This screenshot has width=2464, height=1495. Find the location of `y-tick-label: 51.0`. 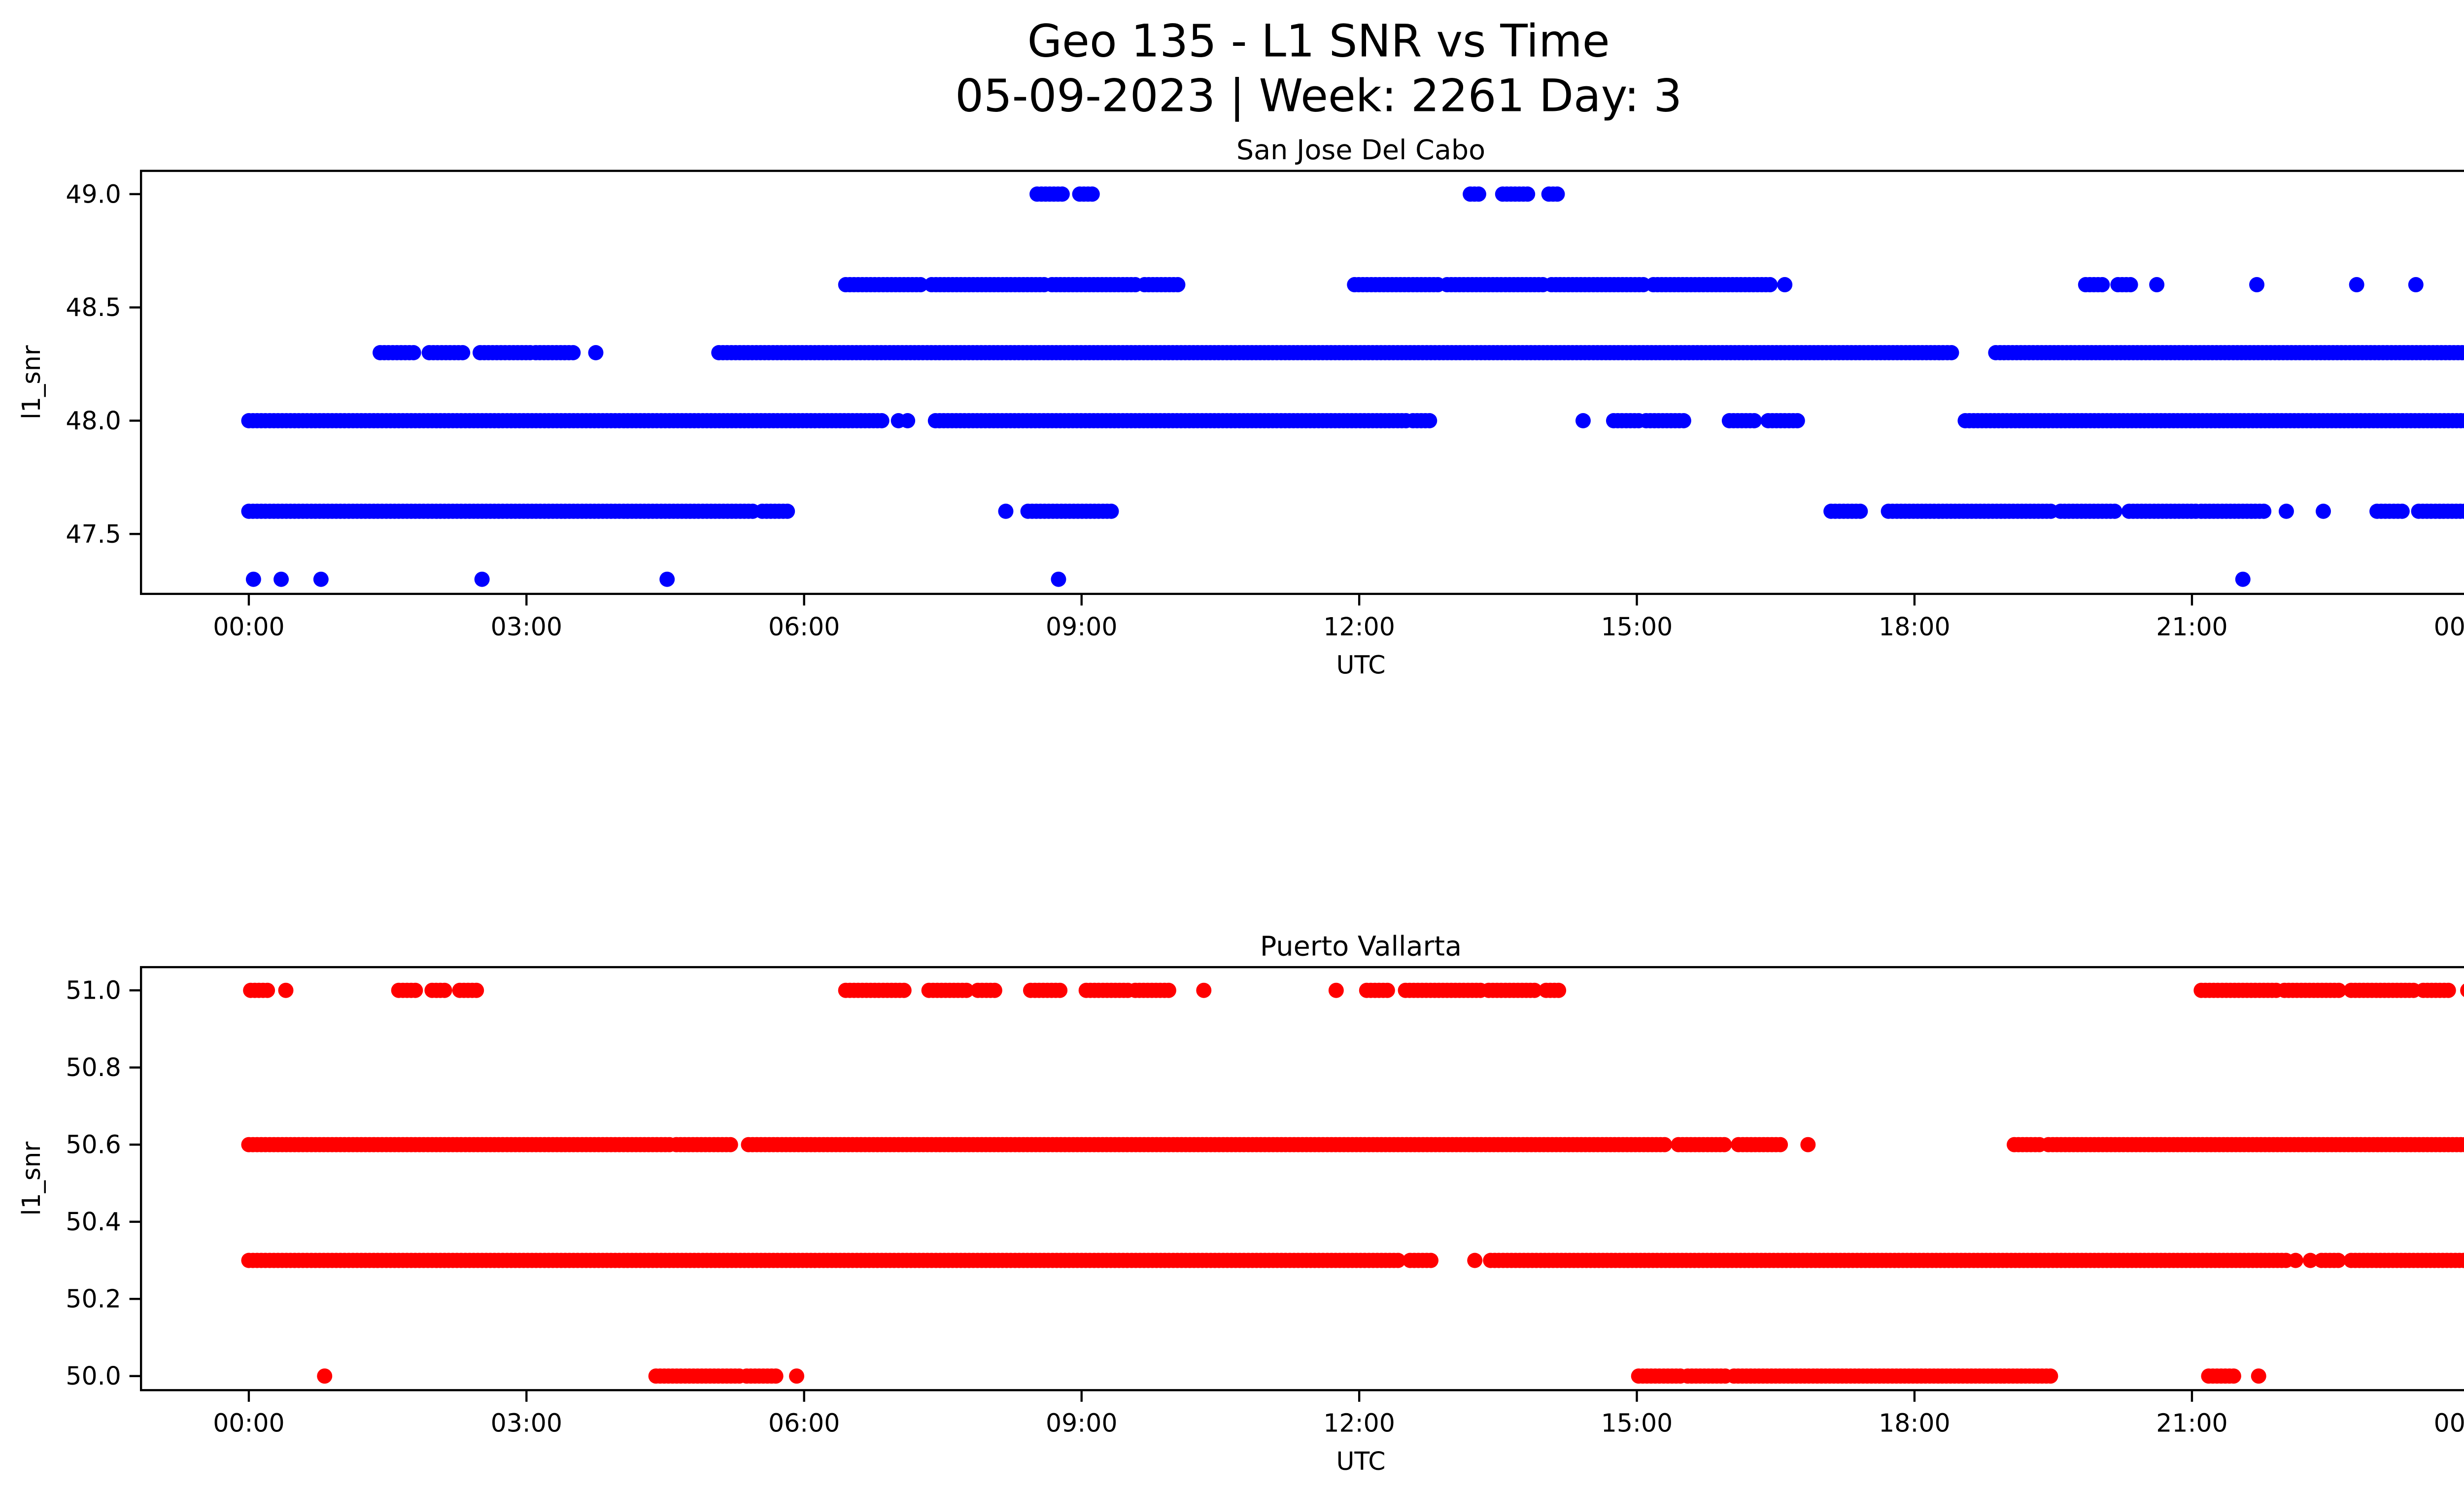

y-tick-label: 51.0 is located at coordinates (93, 990).